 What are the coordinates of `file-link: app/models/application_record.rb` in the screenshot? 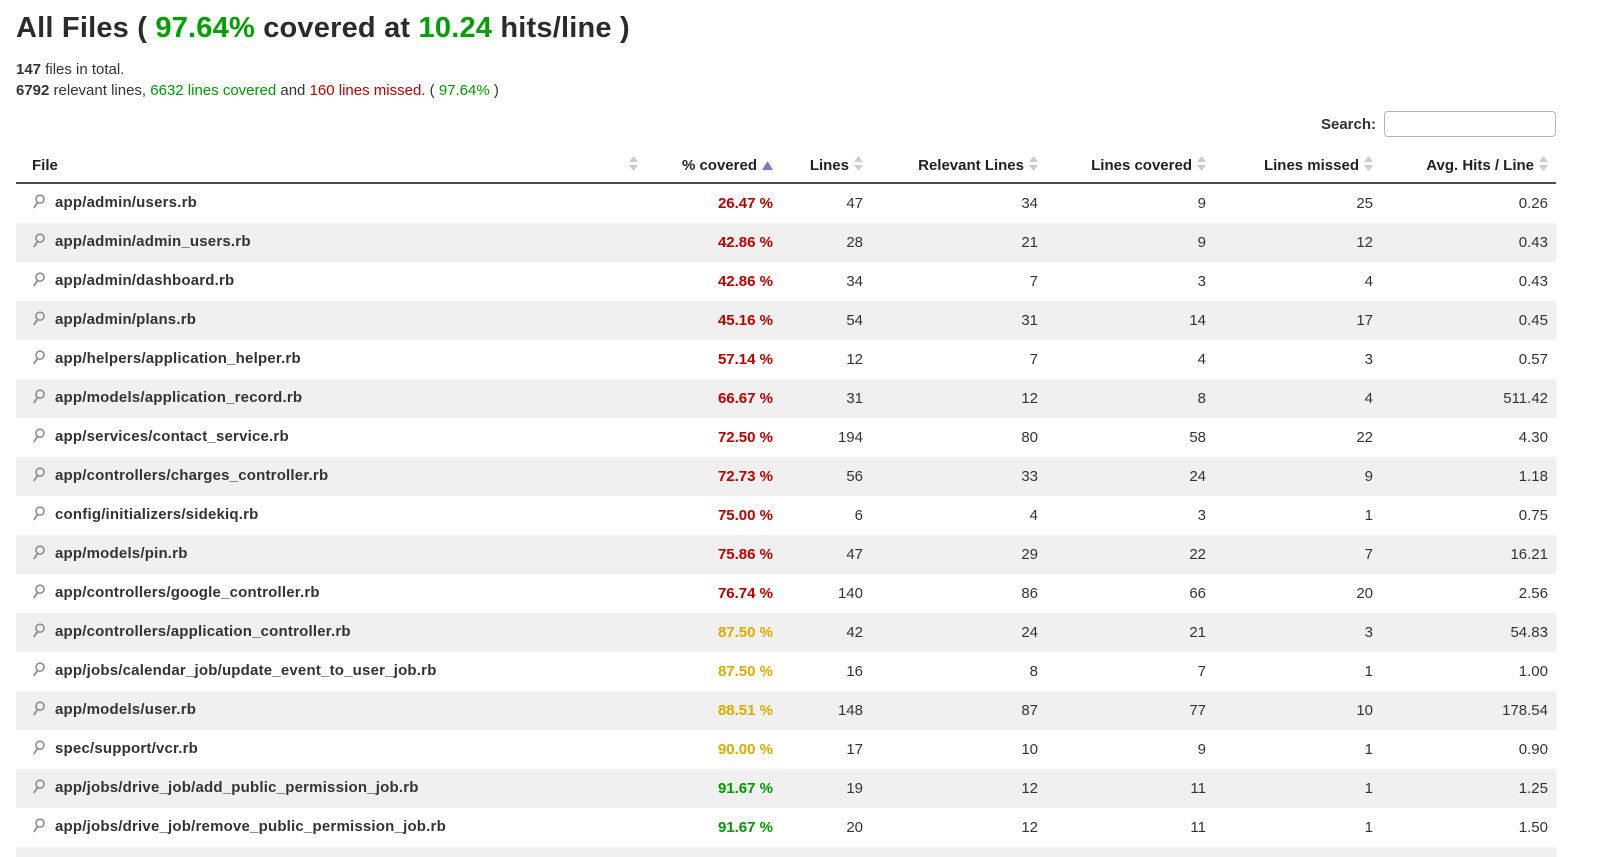 It's located at (179, 397).